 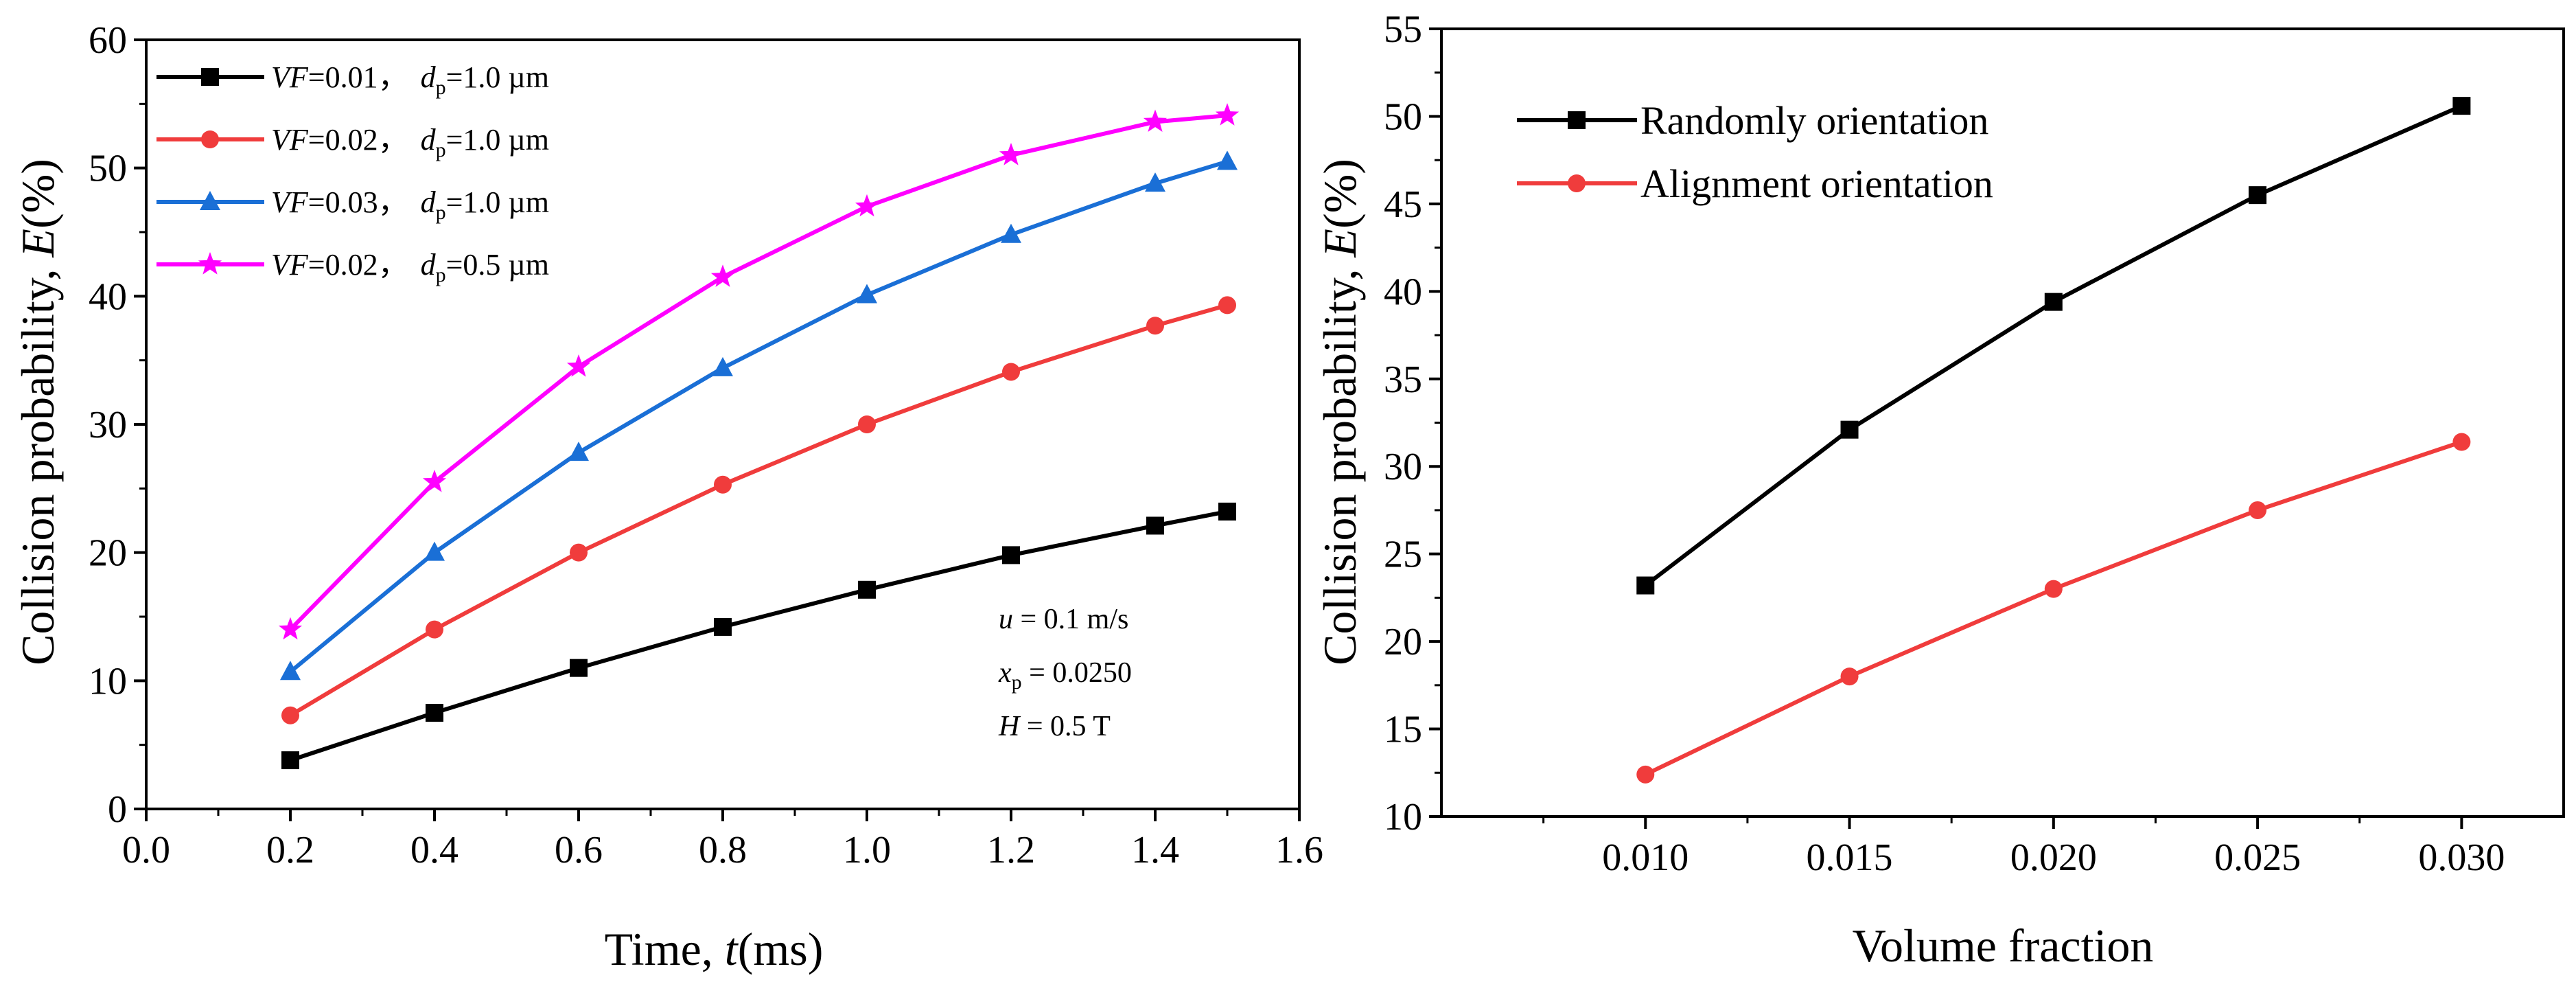 What do you see at coordinates (1011, 850) in the screenshot?
I see `x-tick-label: 1.2` at bounding box center [1011, 850].